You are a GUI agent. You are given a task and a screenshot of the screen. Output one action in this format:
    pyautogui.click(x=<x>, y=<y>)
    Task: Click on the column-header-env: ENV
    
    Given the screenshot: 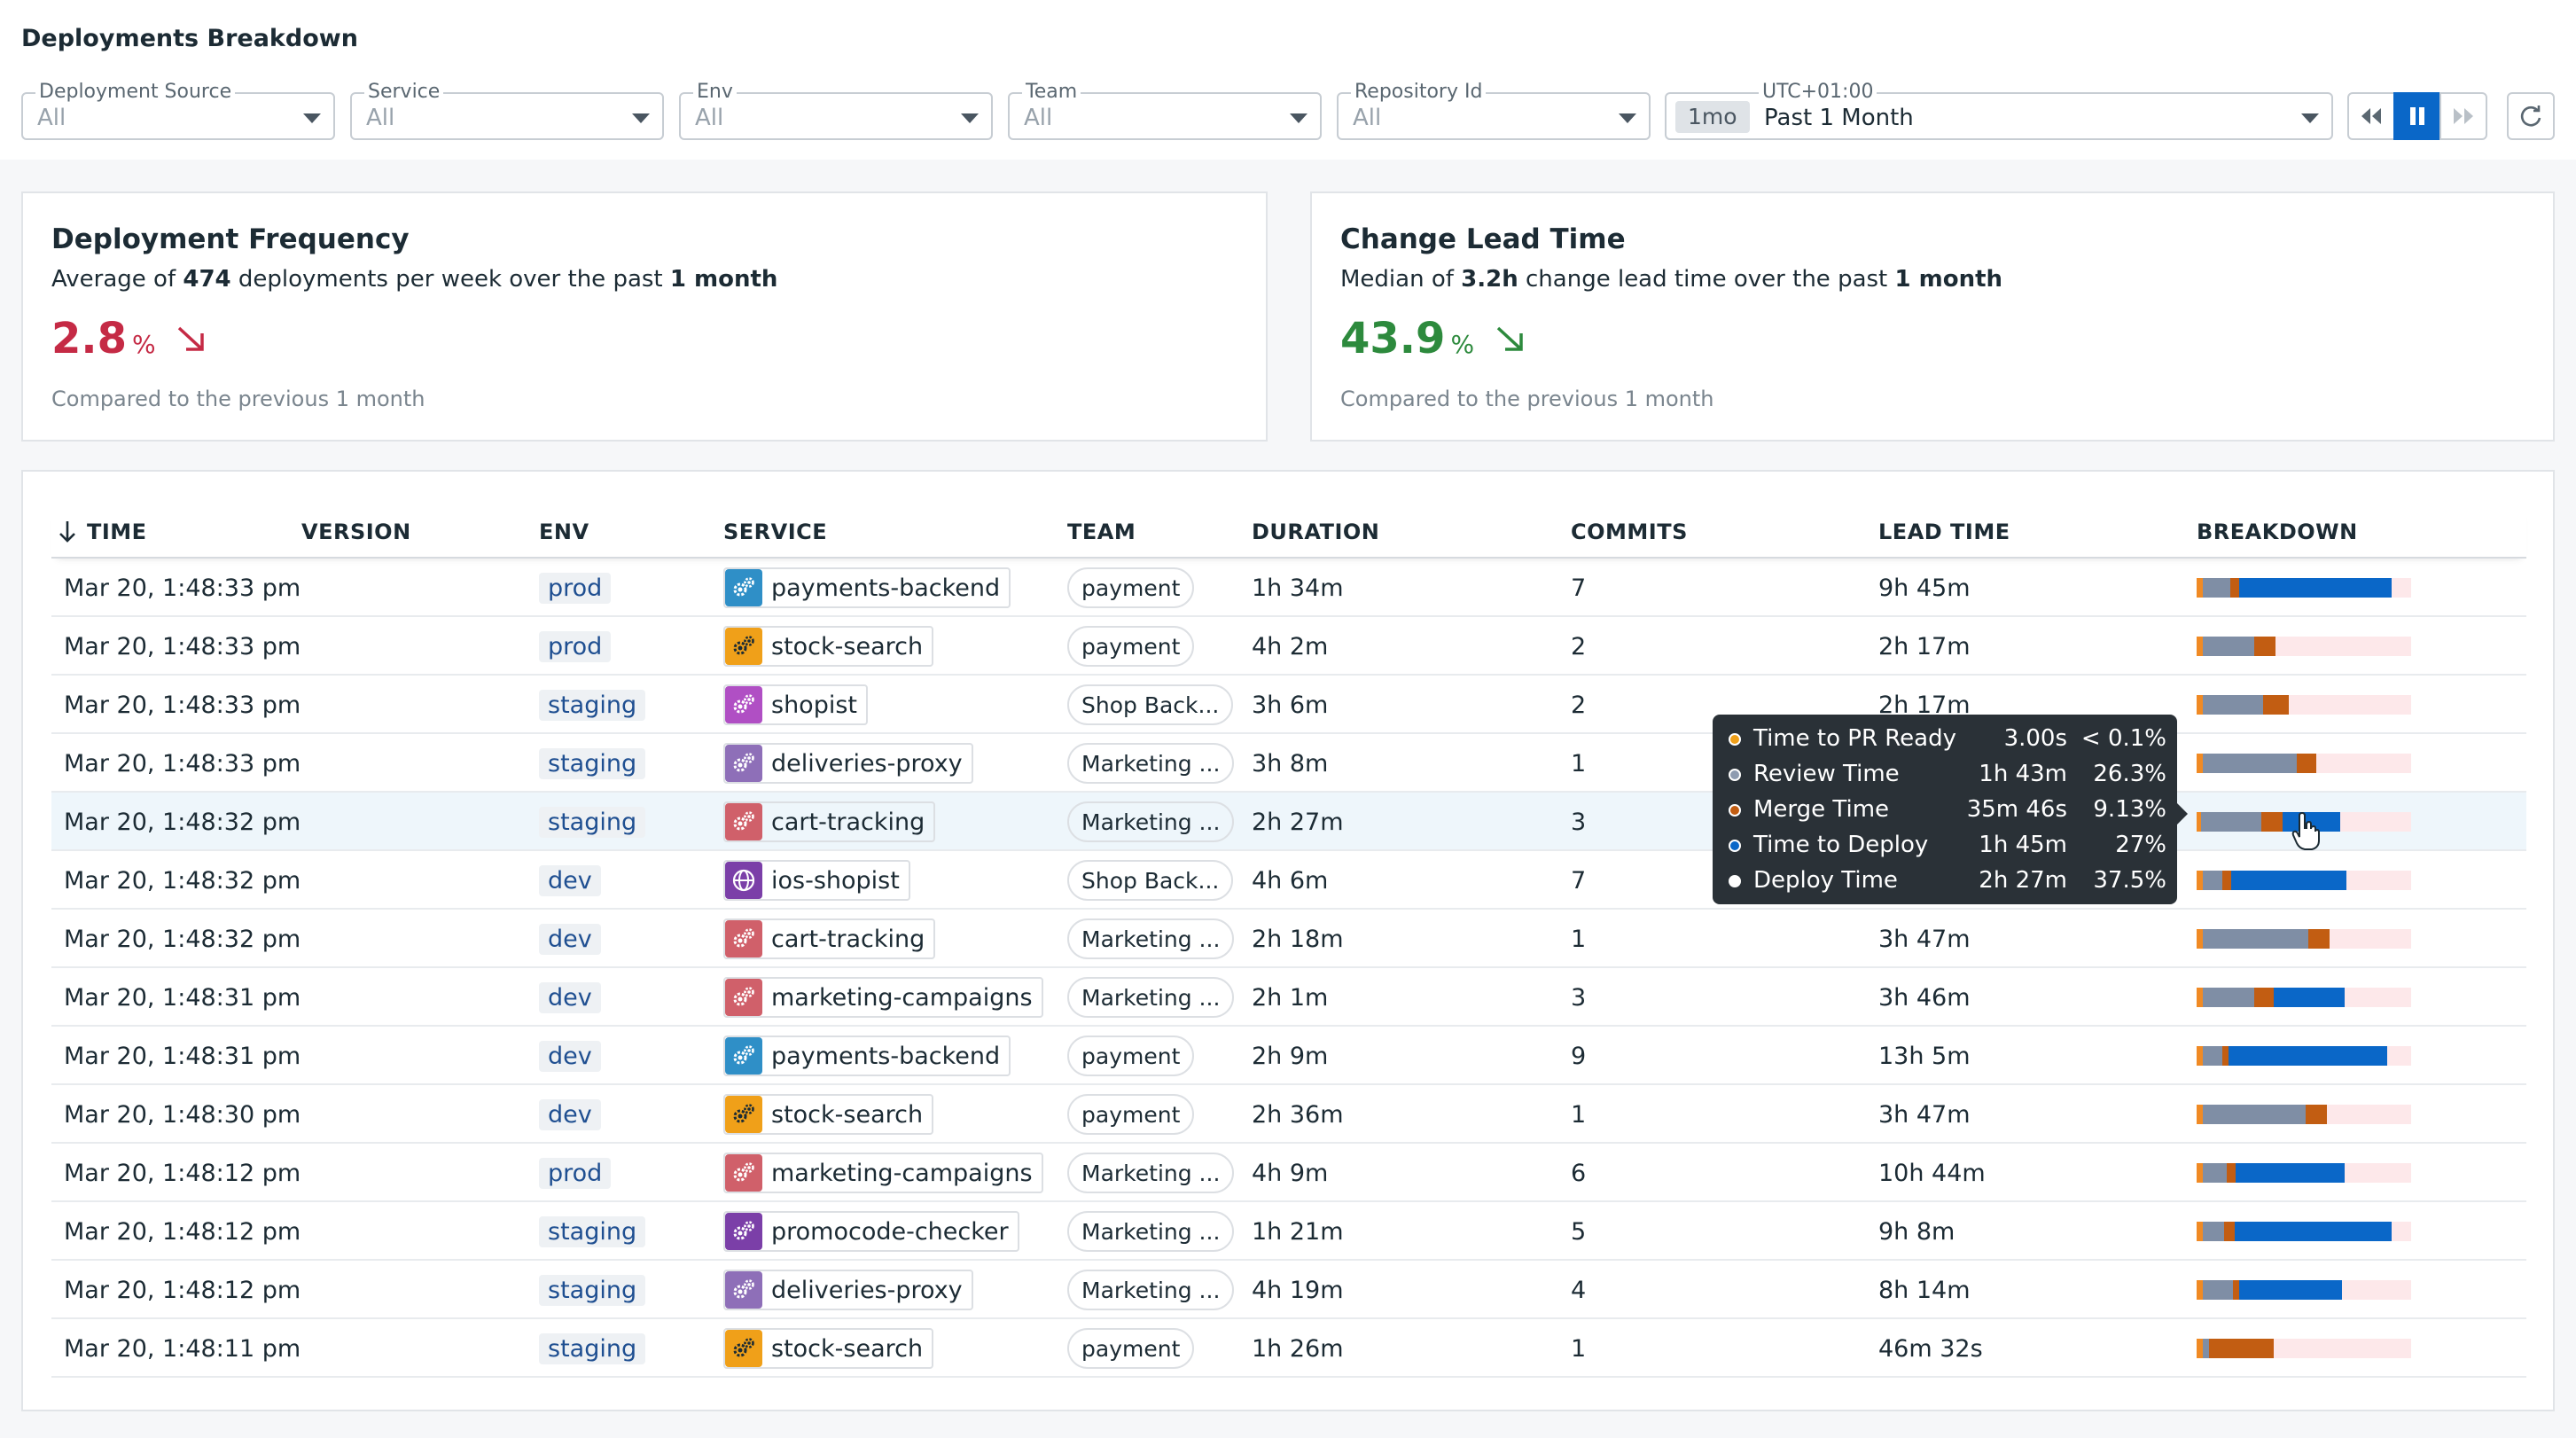 What is the action you would take?
    pyautogui.click(x=564, y=532)
    